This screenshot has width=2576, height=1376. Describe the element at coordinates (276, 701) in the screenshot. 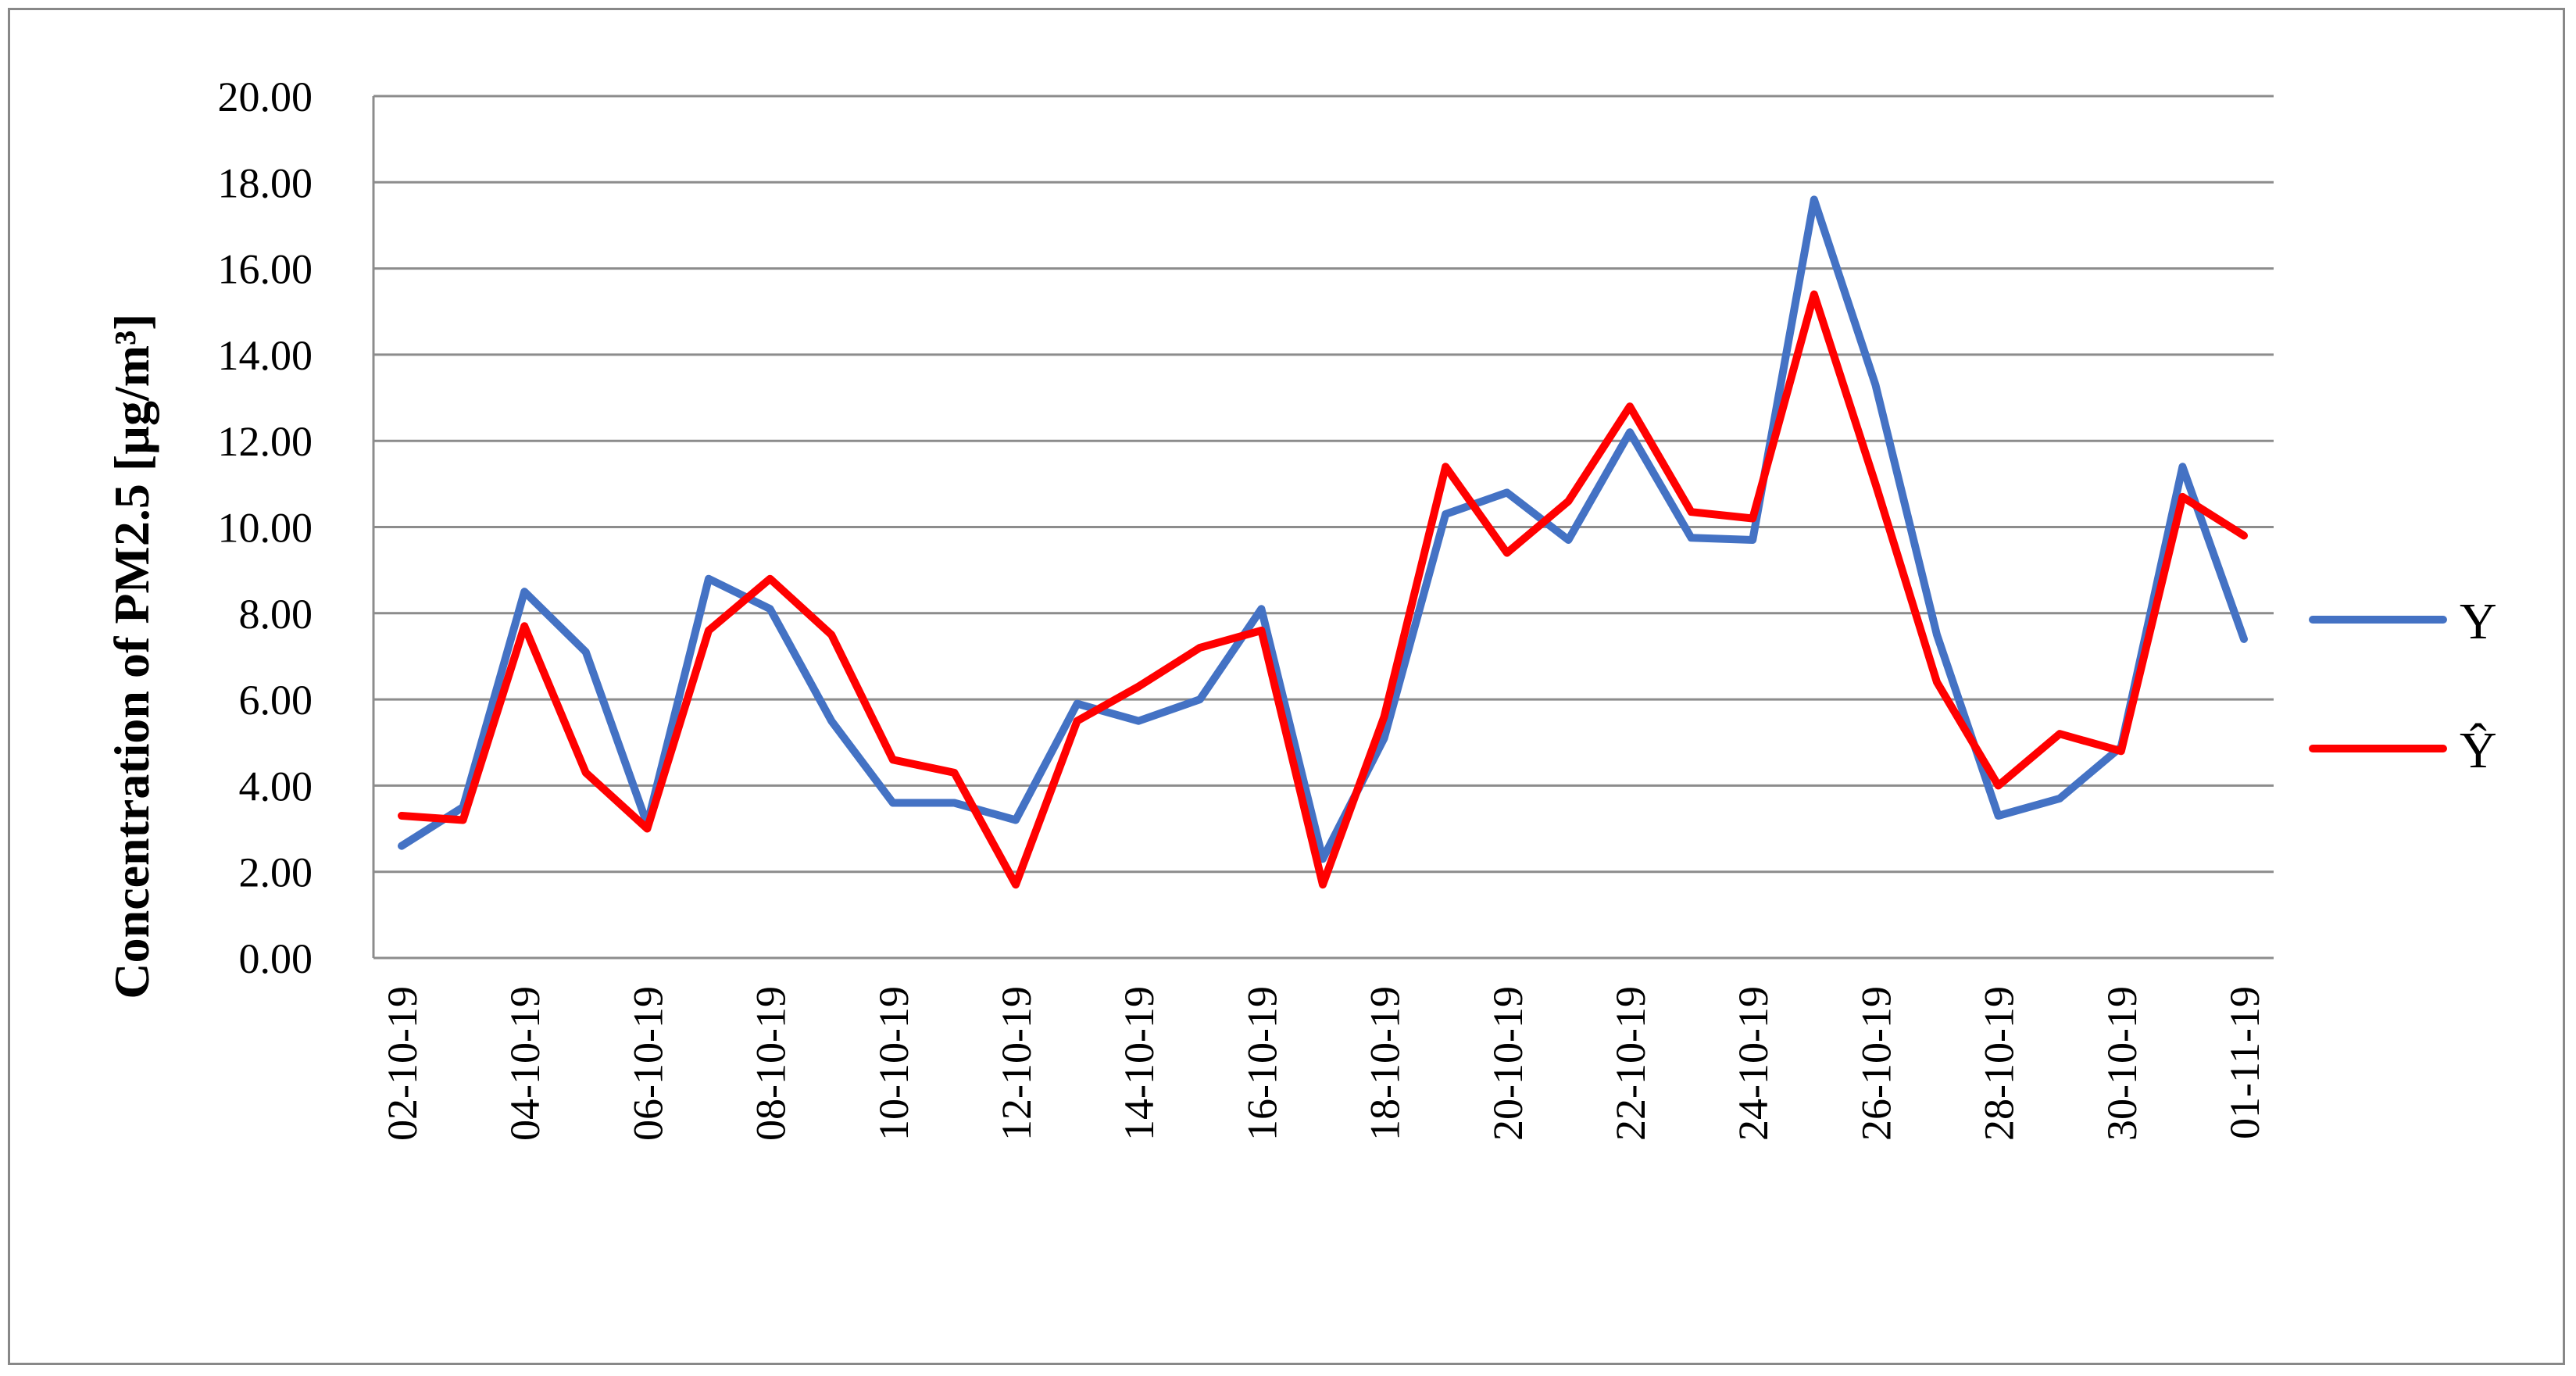

I see `y-tick-label: 6.00` at that location.